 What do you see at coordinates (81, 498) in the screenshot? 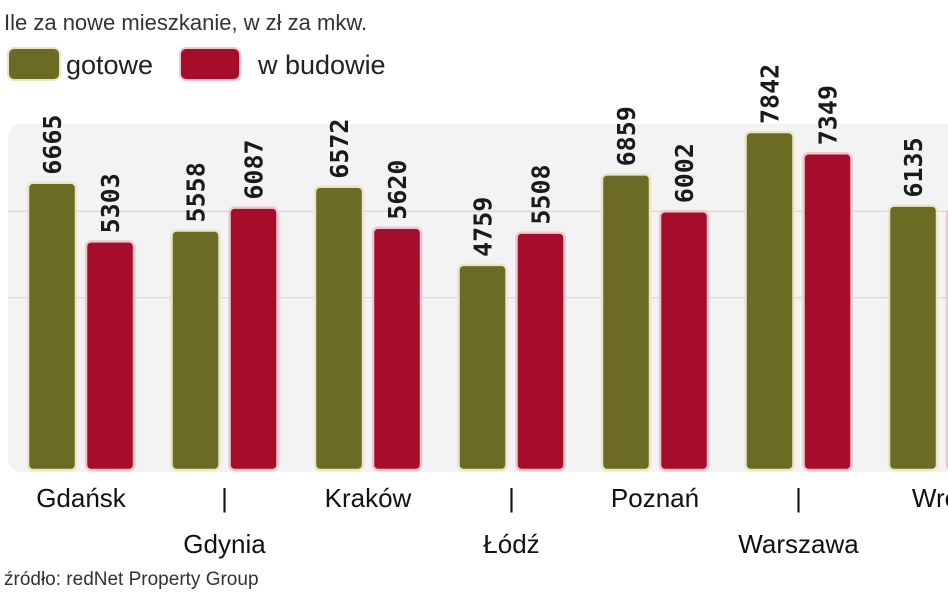
I see `category-label: Gdańsk` at bounding box center [81, 498].